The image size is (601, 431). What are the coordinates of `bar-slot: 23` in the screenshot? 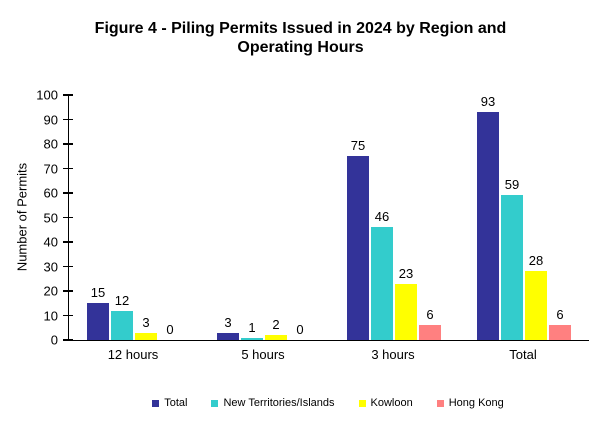 It's located at (406, 217).